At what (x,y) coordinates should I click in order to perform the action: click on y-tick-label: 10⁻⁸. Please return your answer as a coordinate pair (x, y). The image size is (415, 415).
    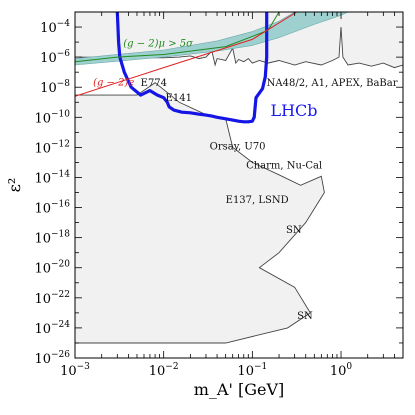
    Looking at the image, I should click on (55, 87).